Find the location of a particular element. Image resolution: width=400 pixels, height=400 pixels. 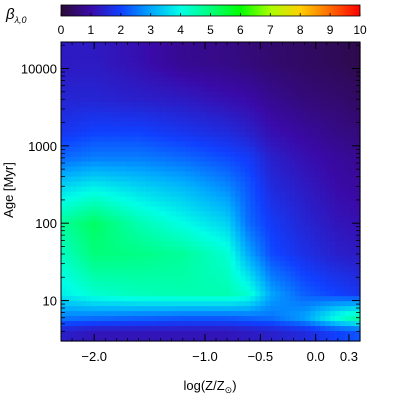

colorbar-tick-label: 1 is located at coordinates (91, 30).